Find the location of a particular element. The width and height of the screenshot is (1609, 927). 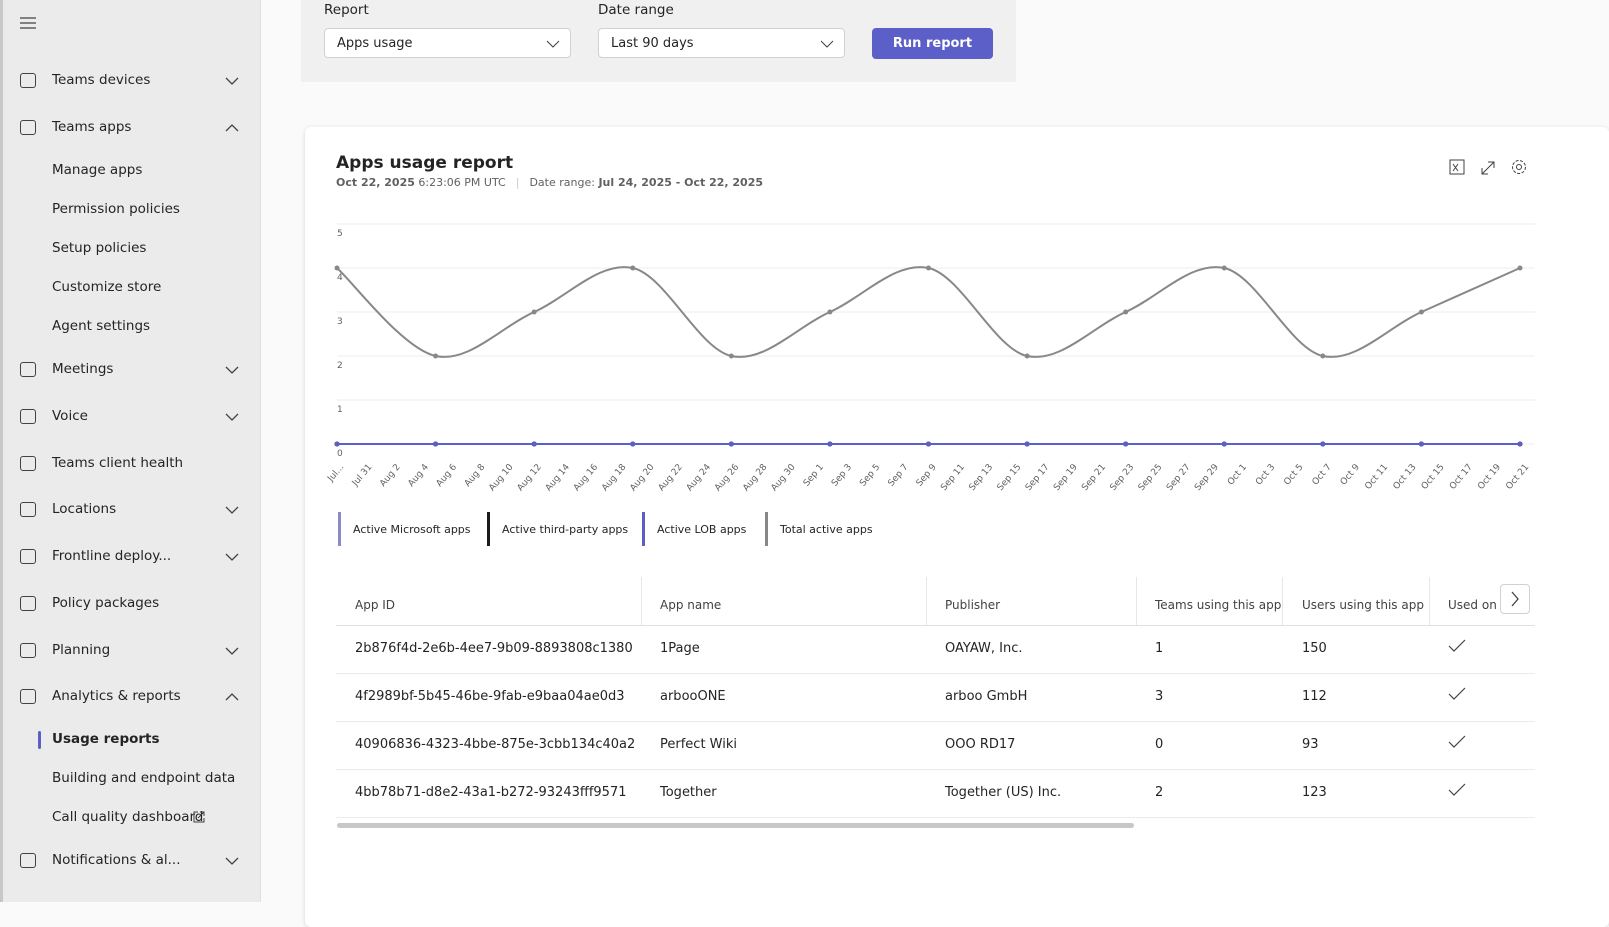

next-button is located at coordinates (1515, 599).